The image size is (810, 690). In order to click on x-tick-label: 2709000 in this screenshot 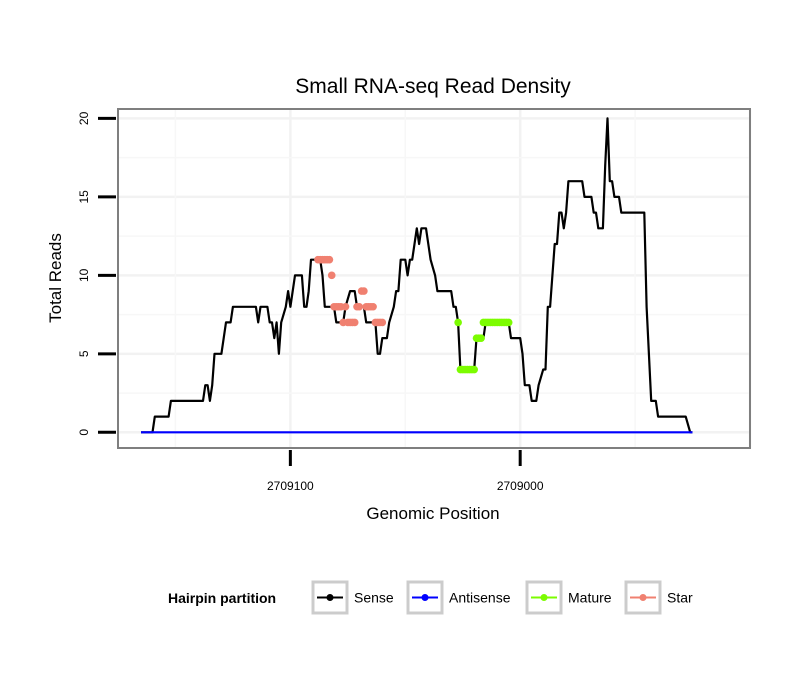, I will do `click(520, 486)`.